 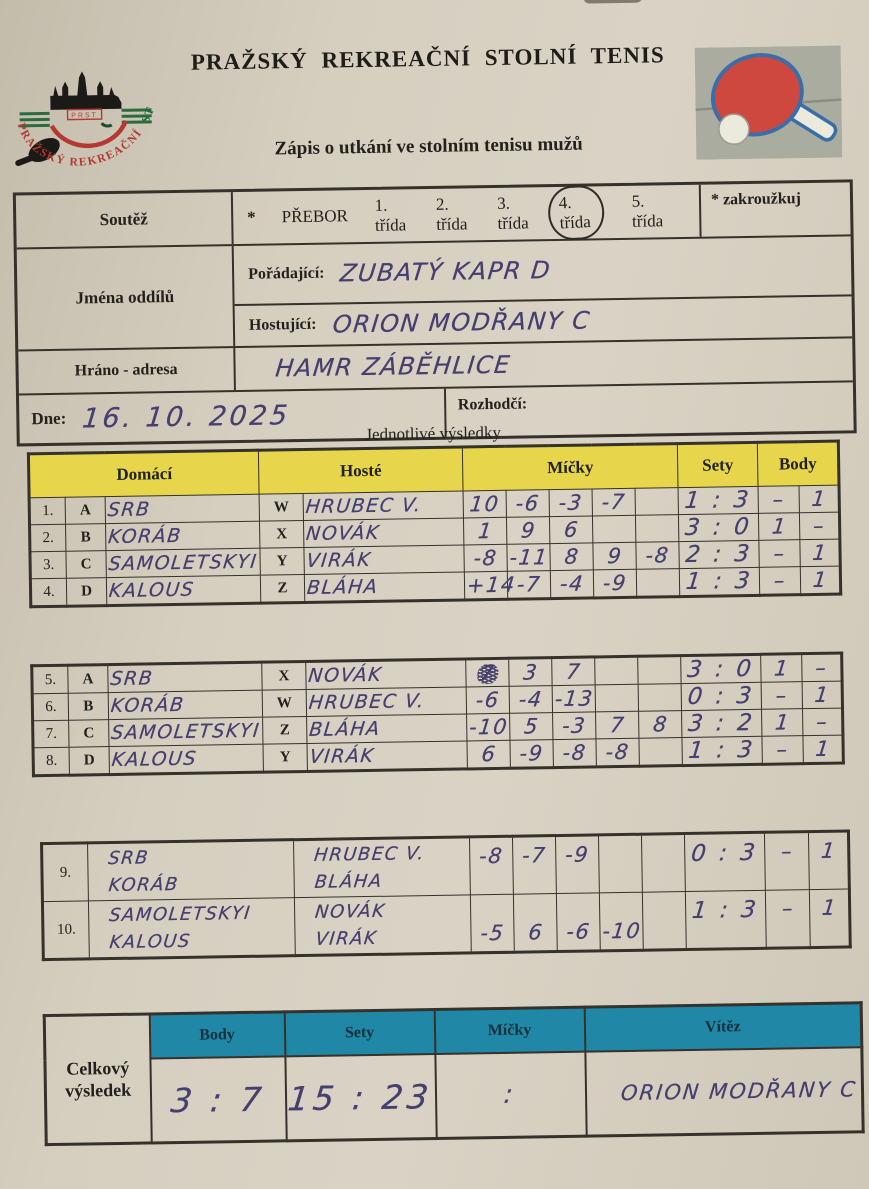 What do you see at coordinates (485, 531) in the screenshot?
I see `game-score: 1` at bounding box center [485, 531].